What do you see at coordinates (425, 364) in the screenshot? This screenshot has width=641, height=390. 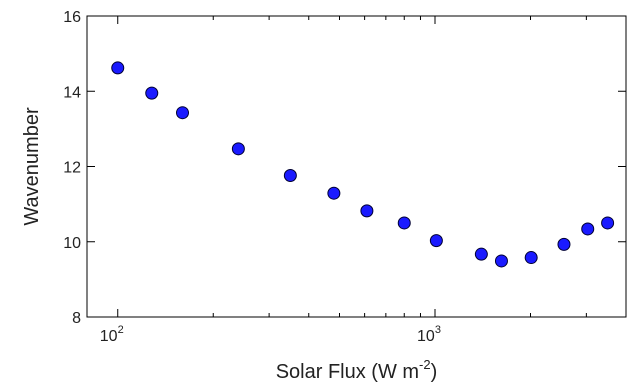 I see `x-axis-label-exponent: -2` at bounding box center [425, 364].